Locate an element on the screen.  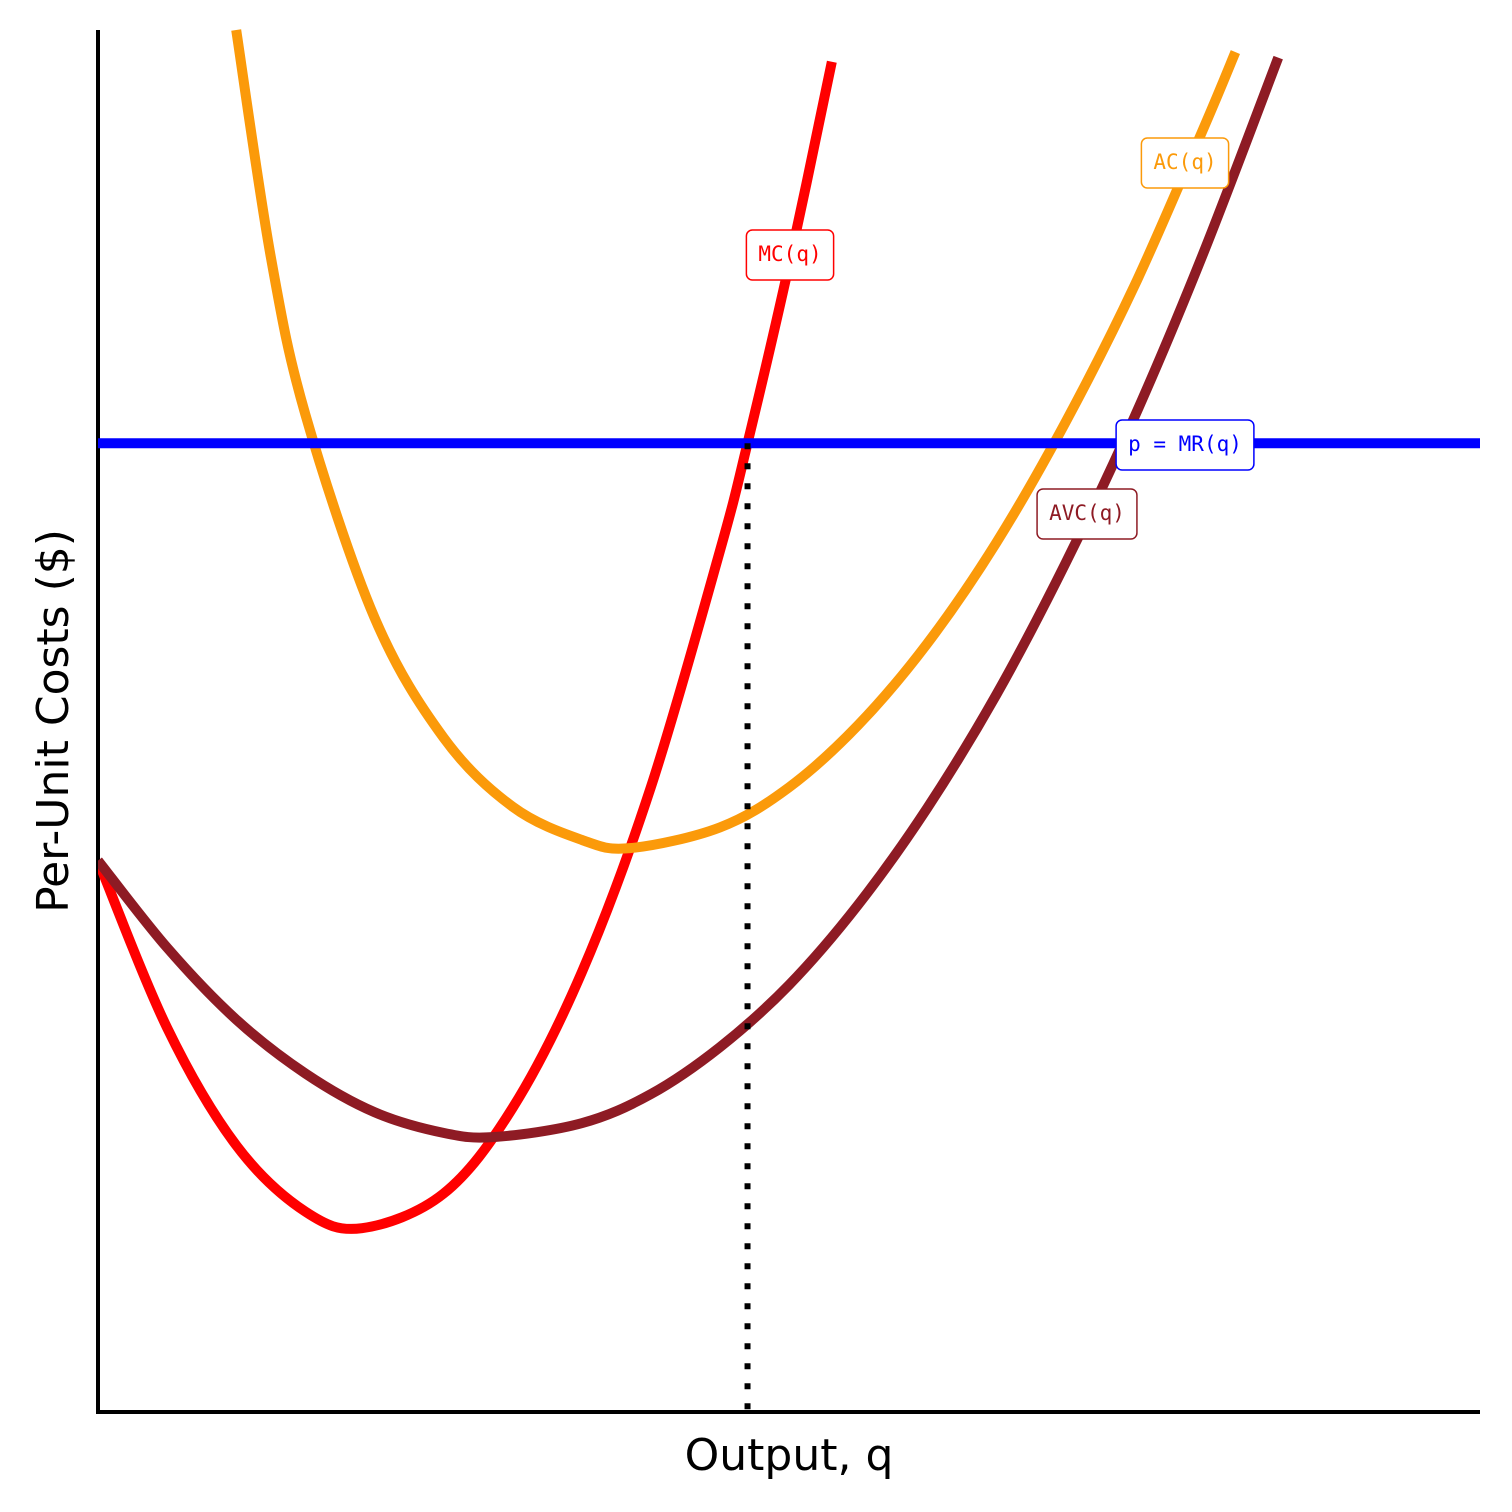
curve-label: p = MR(q) is located at coordinates (1185, 444).